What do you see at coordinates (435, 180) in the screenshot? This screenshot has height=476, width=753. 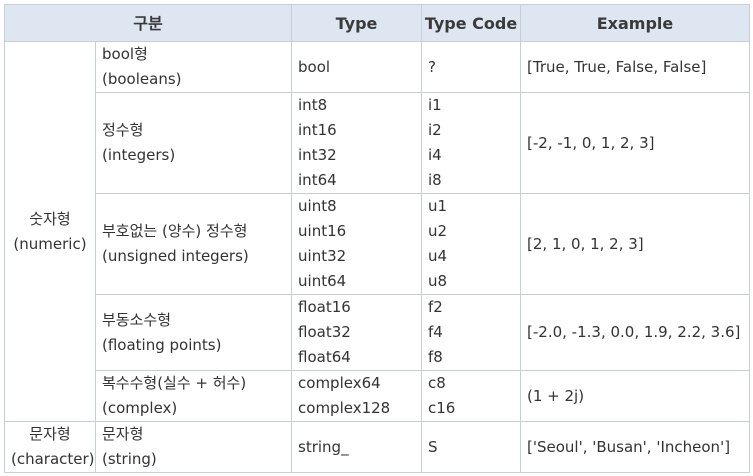 I see `type-code-value: i8` at bounding box center [435, 180].